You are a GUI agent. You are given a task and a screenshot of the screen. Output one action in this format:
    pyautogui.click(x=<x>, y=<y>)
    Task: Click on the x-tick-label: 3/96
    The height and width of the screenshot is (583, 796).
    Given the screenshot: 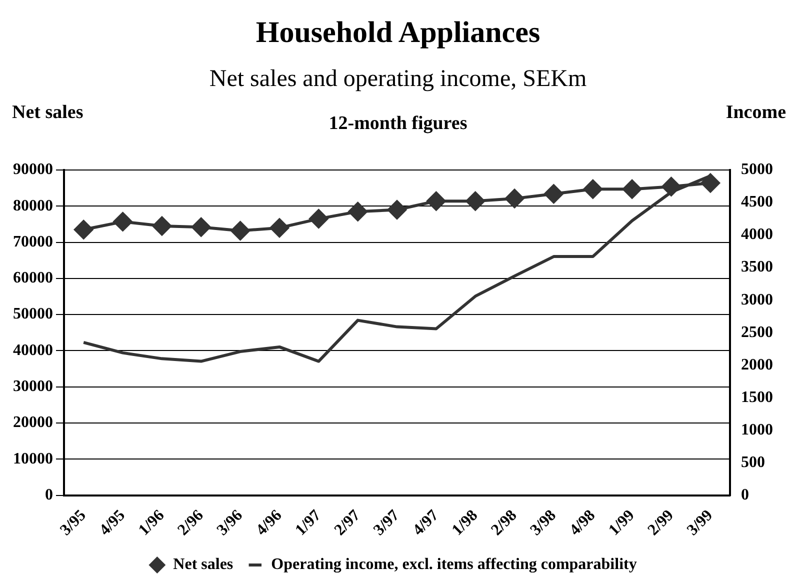 What is the action you would take?
    pyautogui.click(x=230, y=522)
    